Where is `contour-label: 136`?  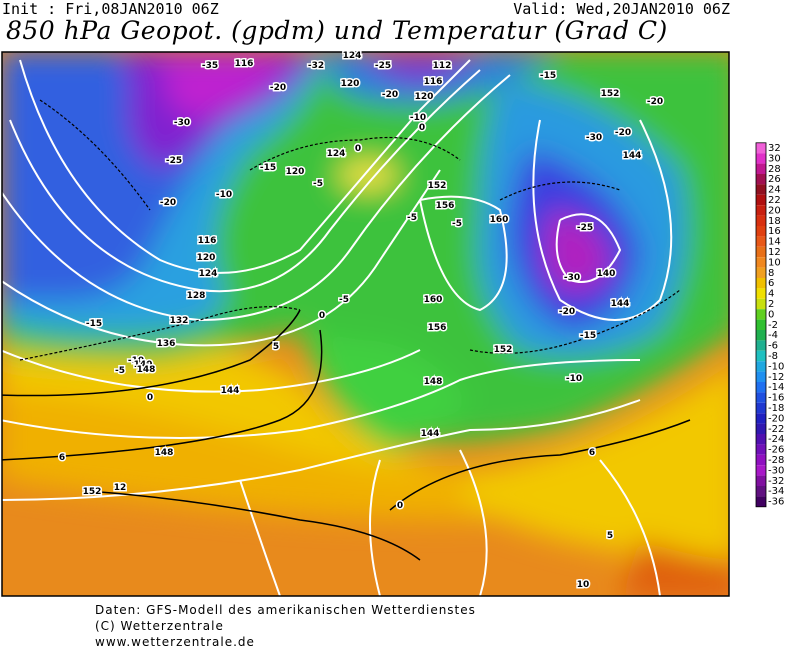
contour-label: 136 is located at coordinates (166, 344).